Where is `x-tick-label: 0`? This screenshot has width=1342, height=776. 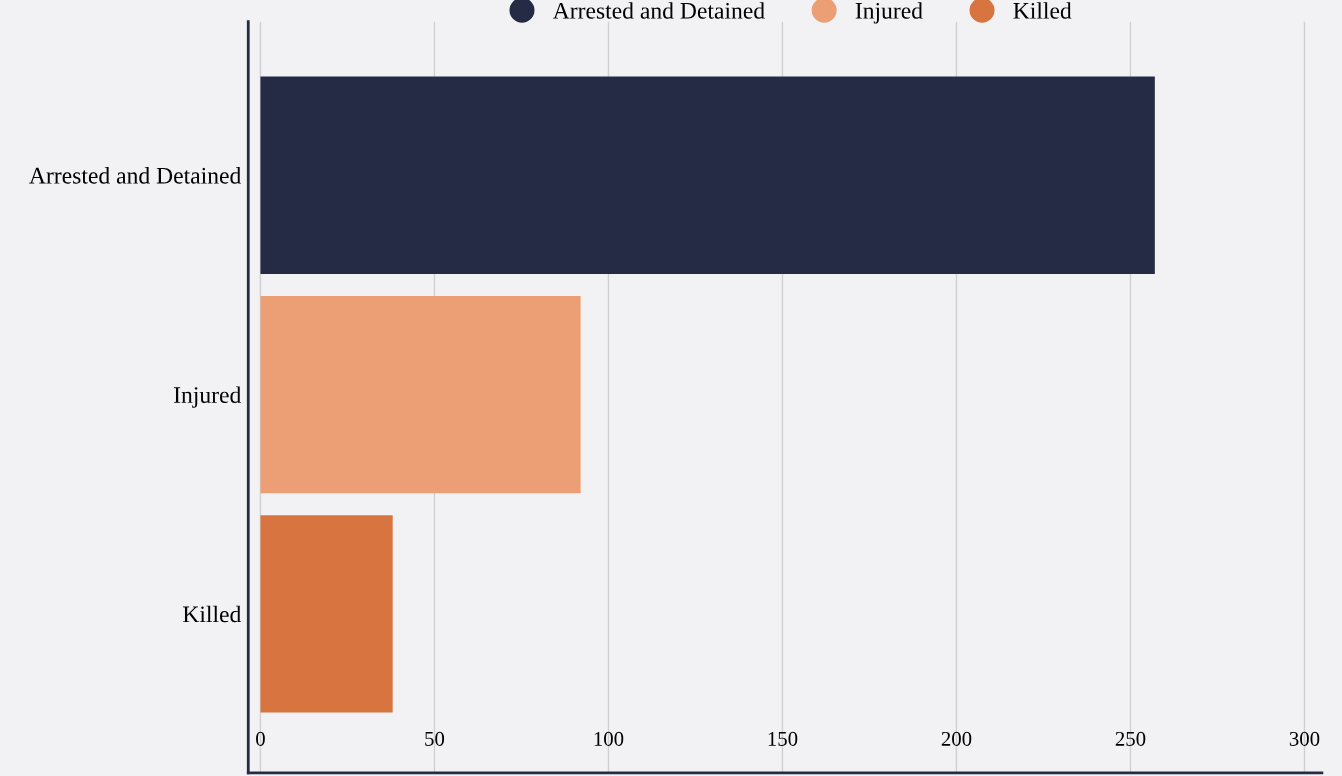 x-tick-label: 0 is located at coordinates (260, 738).